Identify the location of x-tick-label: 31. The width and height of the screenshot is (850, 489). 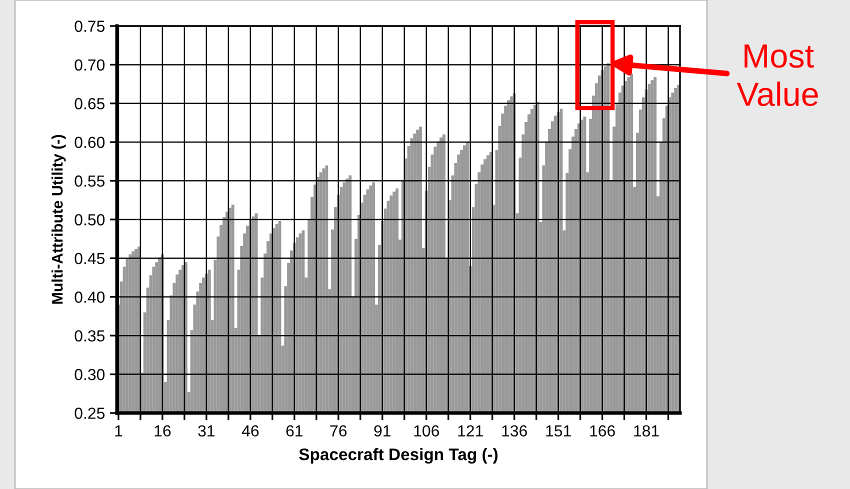
(206, 431).